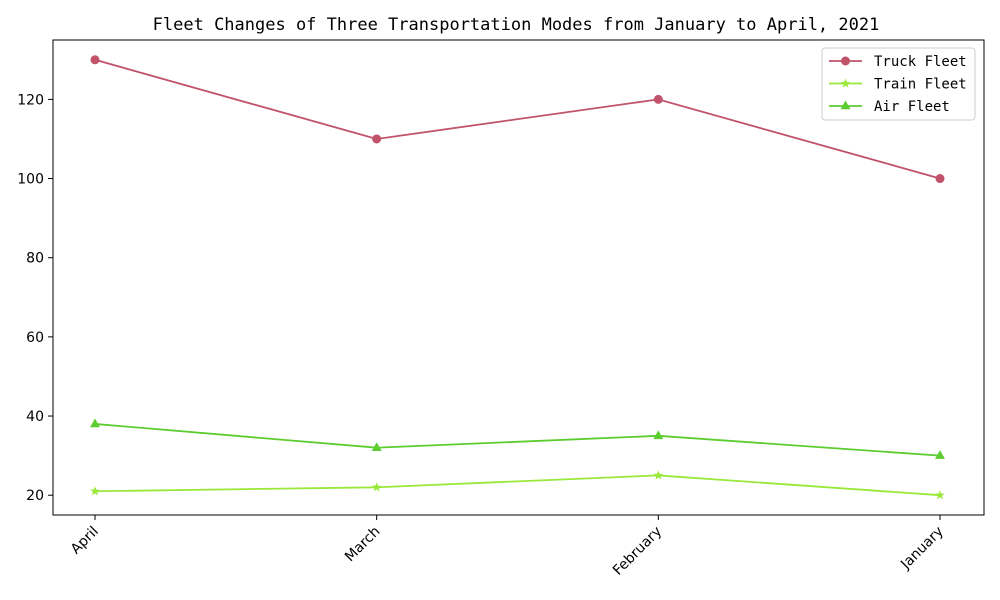 Image resolution: width=1000 pixels, height=600 pixels. I want to click on legend-air-fleet-marker, so click(845, 105).